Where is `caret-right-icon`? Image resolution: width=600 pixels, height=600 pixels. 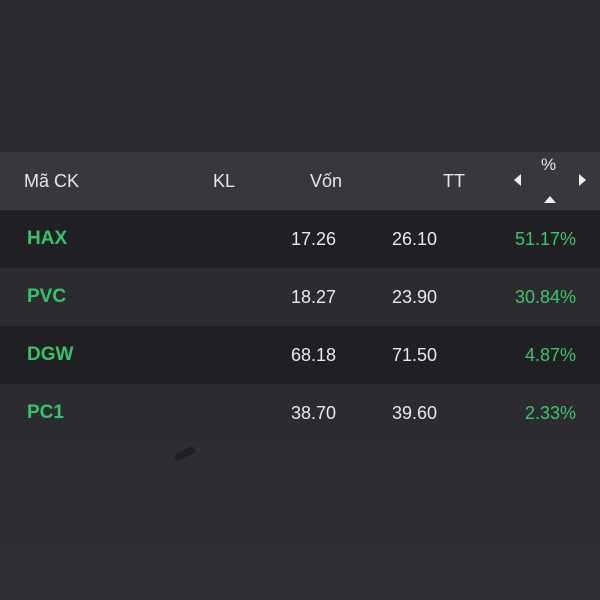
caret-right-icon is located at coordinates (582, 180).